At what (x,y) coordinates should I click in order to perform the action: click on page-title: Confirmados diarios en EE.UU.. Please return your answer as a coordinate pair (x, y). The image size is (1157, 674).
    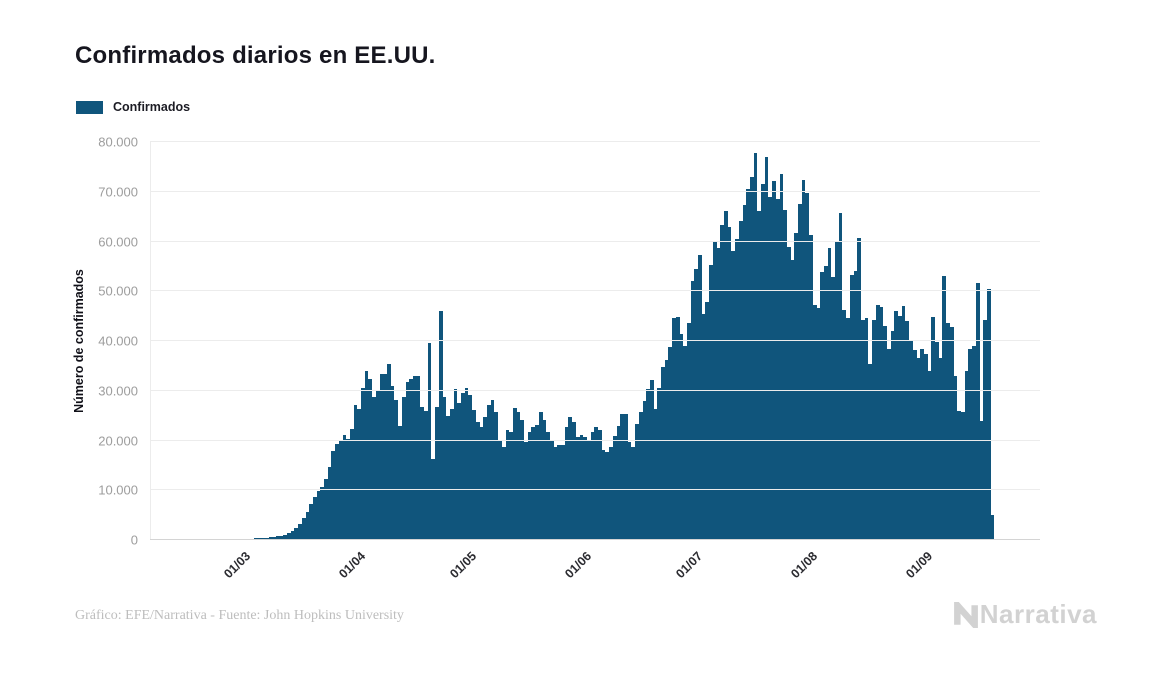
    Looking at the image, I should click on (255, 55).